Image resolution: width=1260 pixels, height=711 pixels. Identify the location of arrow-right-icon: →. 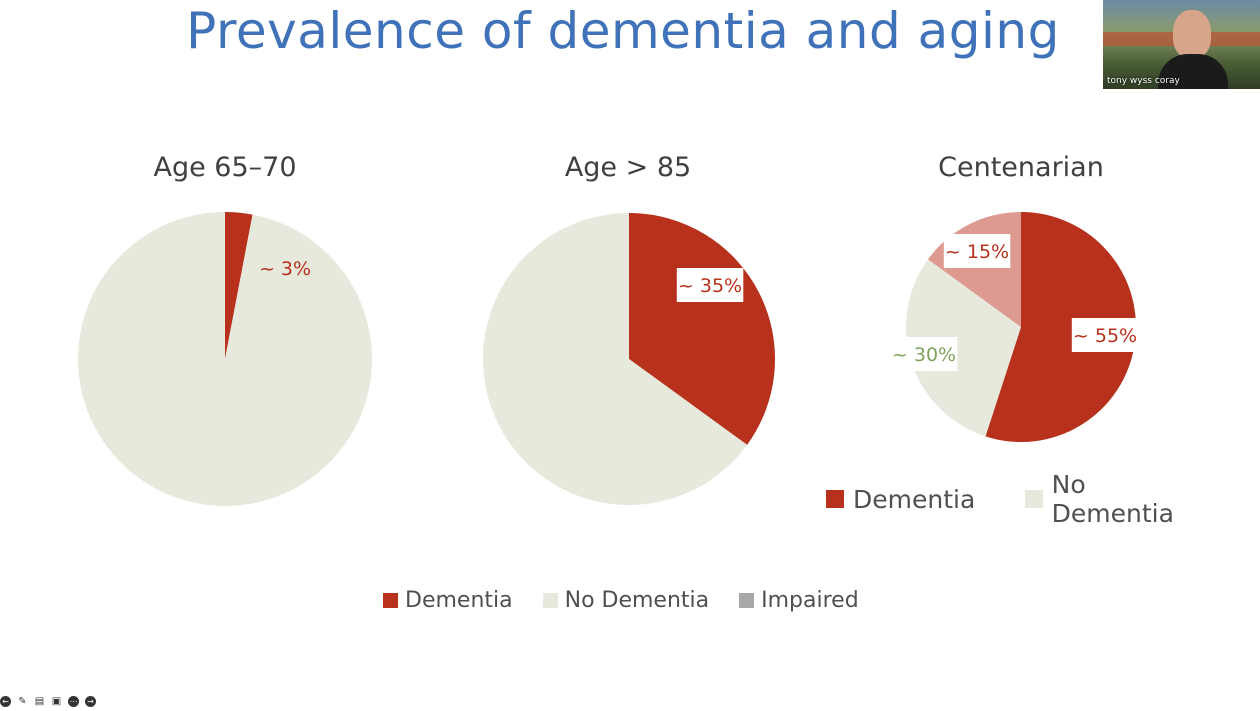
(90, 701).